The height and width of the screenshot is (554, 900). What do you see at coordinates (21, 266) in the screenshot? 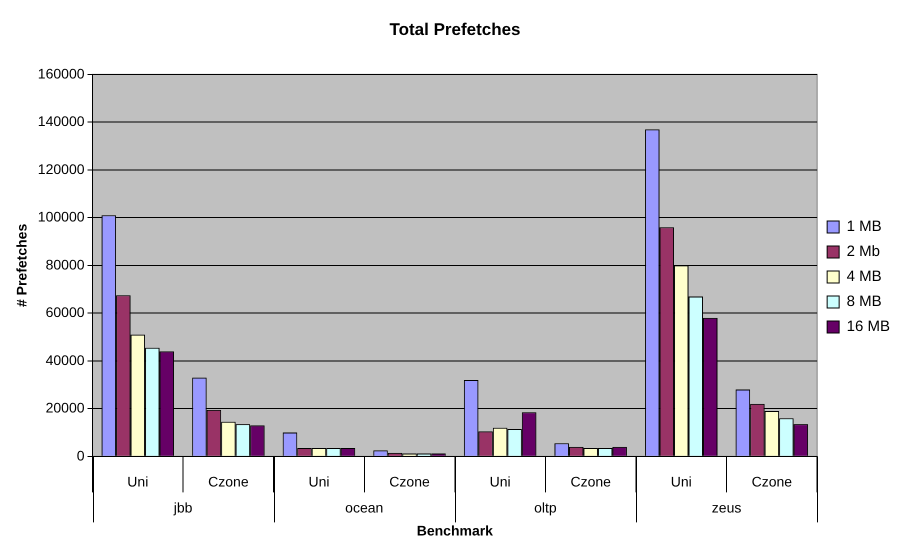
I see `y-axis-title: # Prefetches` at bounding box center [21, 266].